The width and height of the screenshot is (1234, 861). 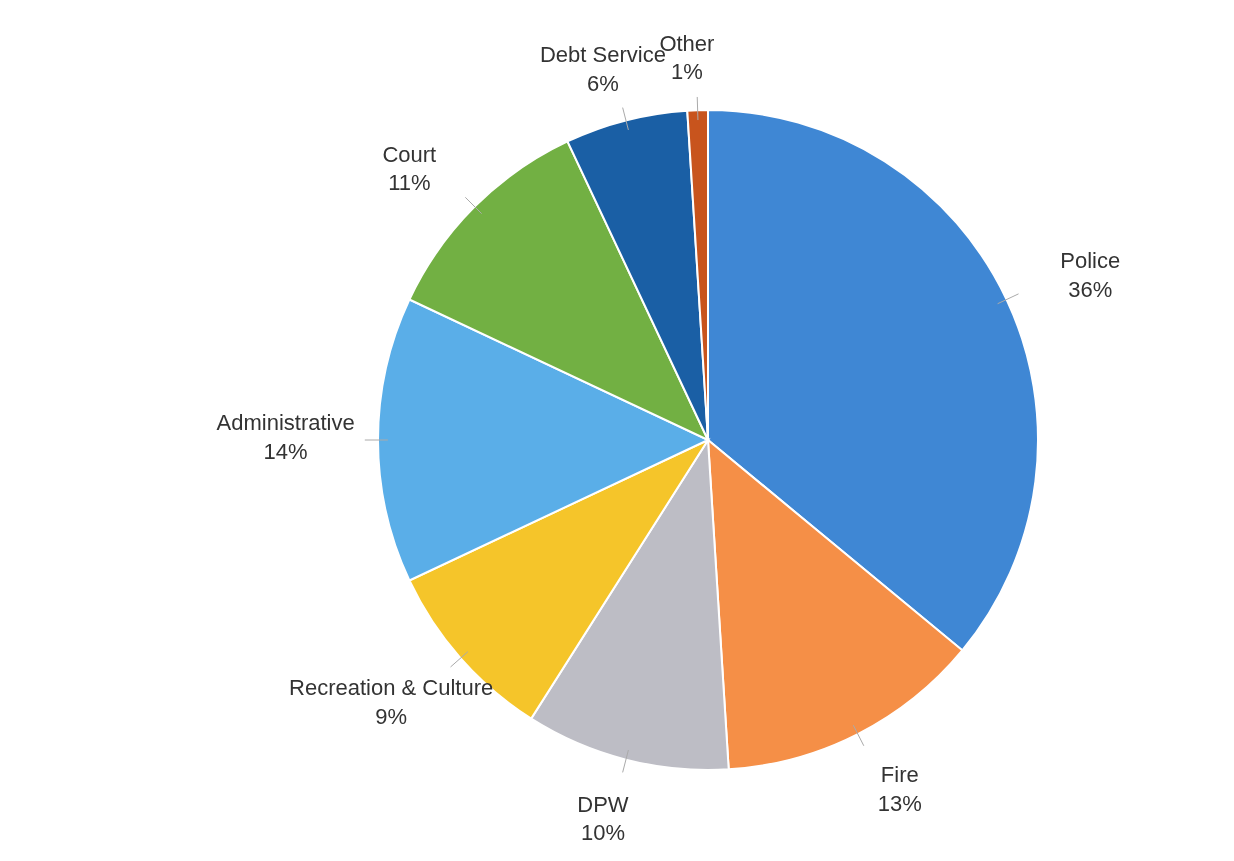 I want to click on data-label: 13%, so click(x=899, y=803).